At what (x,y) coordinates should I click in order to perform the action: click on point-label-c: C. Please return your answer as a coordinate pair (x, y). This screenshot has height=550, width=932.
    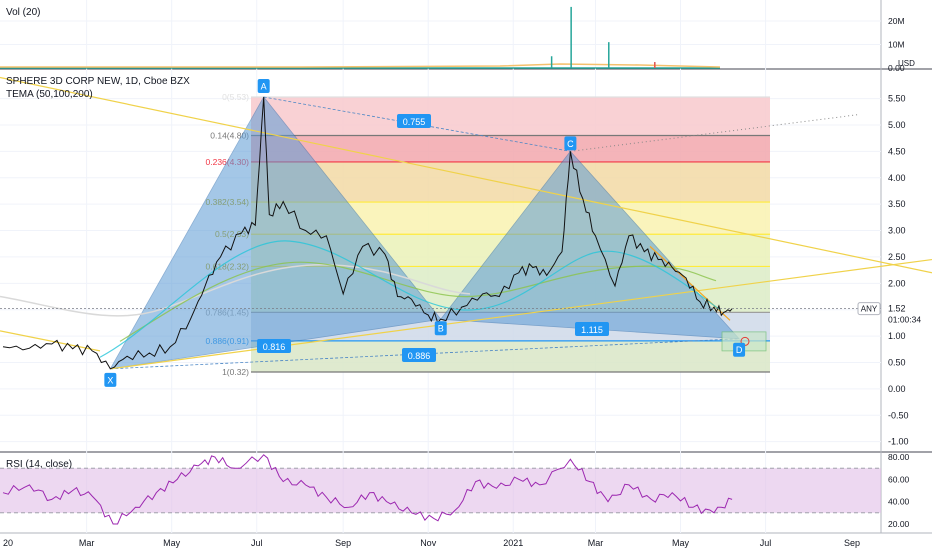
    Looking at the image, I should click on (570, 144).